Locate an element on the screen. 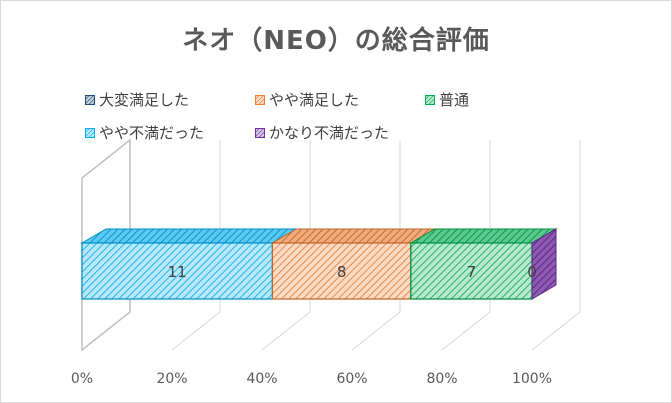 This screenshot has height=403, width=672. bar-segment is located at coordinates (471, 271).